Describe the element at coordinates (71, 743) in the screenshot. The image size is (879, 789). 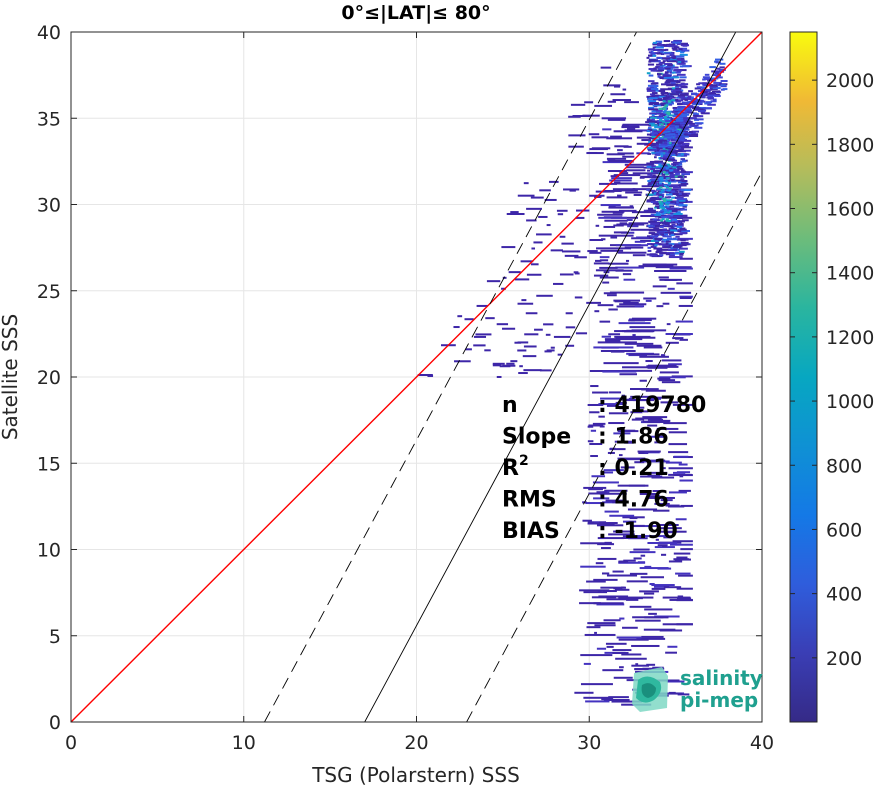
I see `x-tick-label: 0` at that location.